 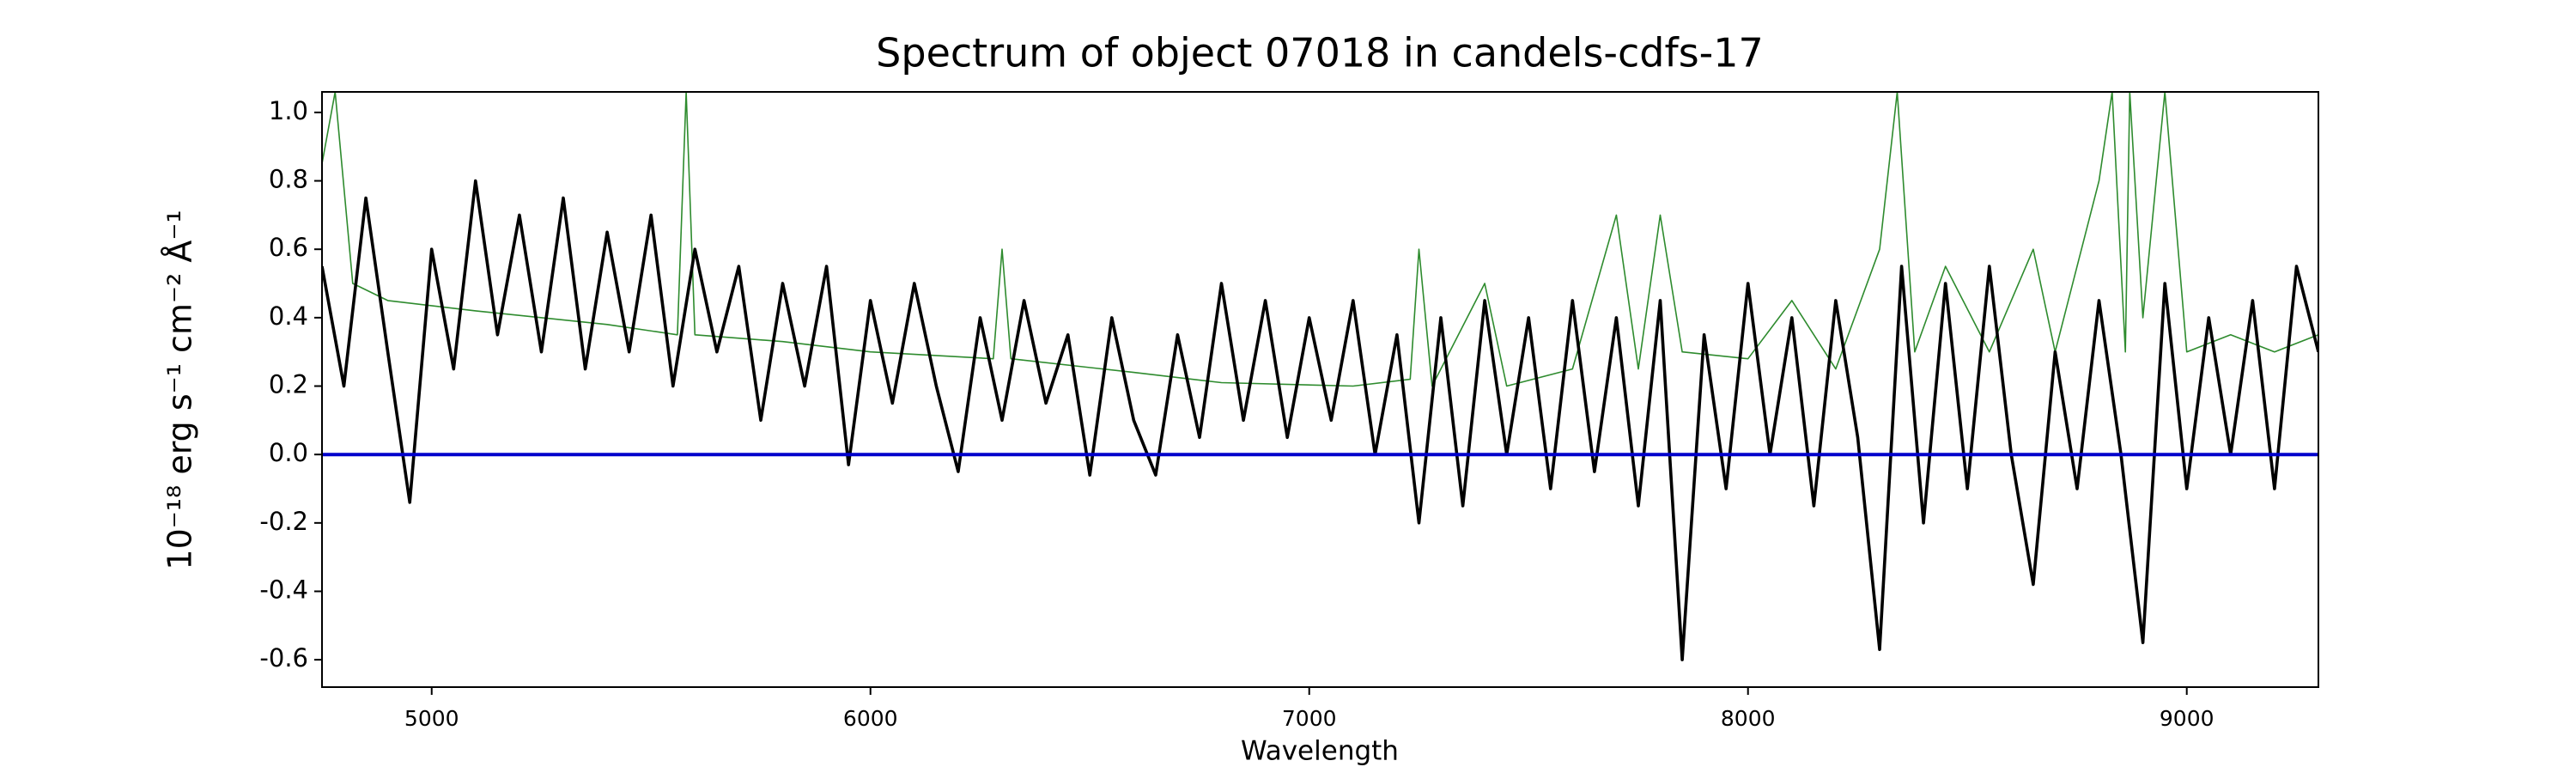 I want to click on x-axis-label: Wavelength, so click(x=1320, y=751).